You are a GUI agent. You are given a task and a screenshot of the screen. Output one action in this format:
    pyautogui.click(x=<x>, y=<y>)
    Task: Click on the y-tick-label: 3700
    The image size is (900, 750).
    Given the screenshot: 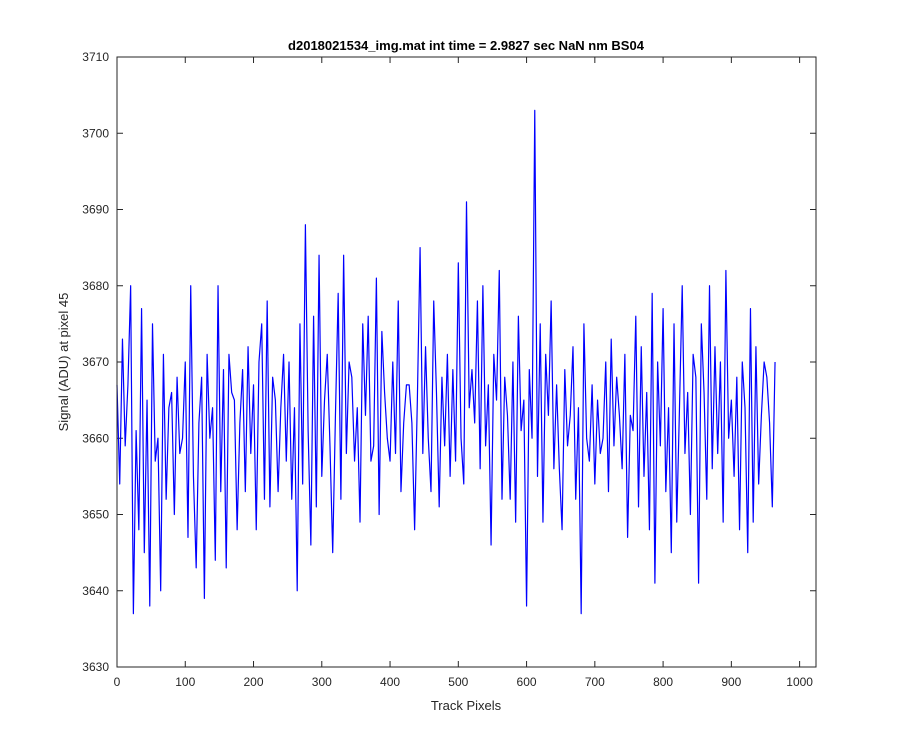 What is the action you would take?
    pyautogui.click(x=95, y=133)
    